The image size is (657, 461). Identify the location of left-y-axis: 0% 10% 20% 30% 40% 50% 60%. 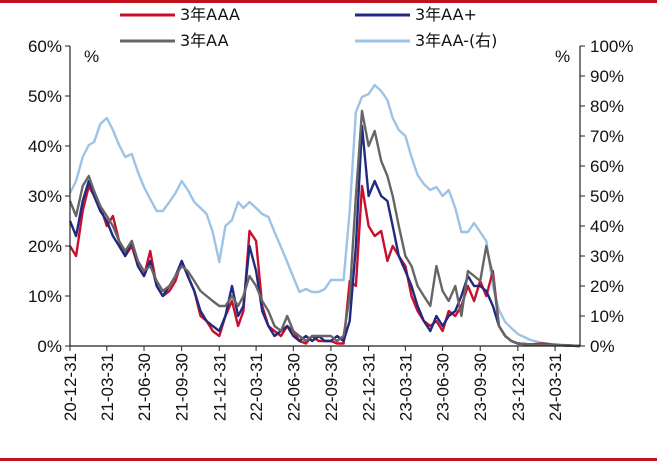
(49, 196).